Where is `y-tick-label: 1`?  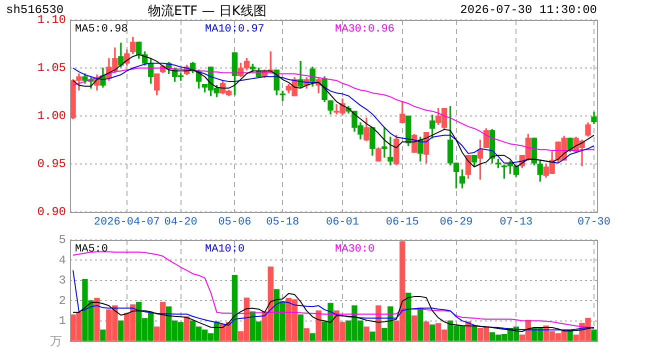 y-tick-label: 1 is located at coordinates (62, 321).